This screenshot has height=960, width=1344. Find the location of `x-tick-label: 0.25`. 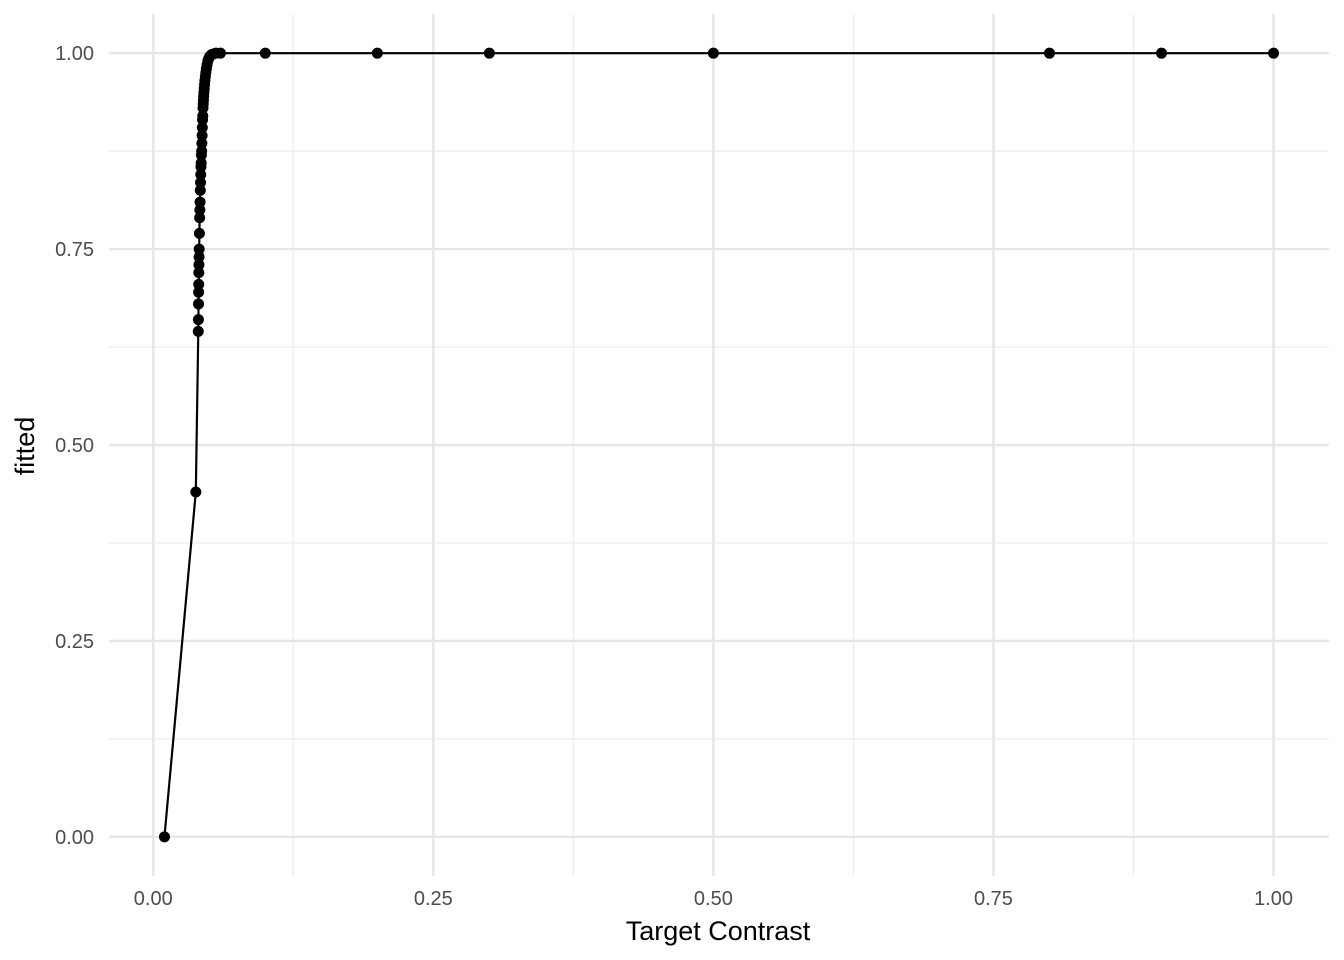

x-tick-label: 0.25 is located at coordinates (433, 899).